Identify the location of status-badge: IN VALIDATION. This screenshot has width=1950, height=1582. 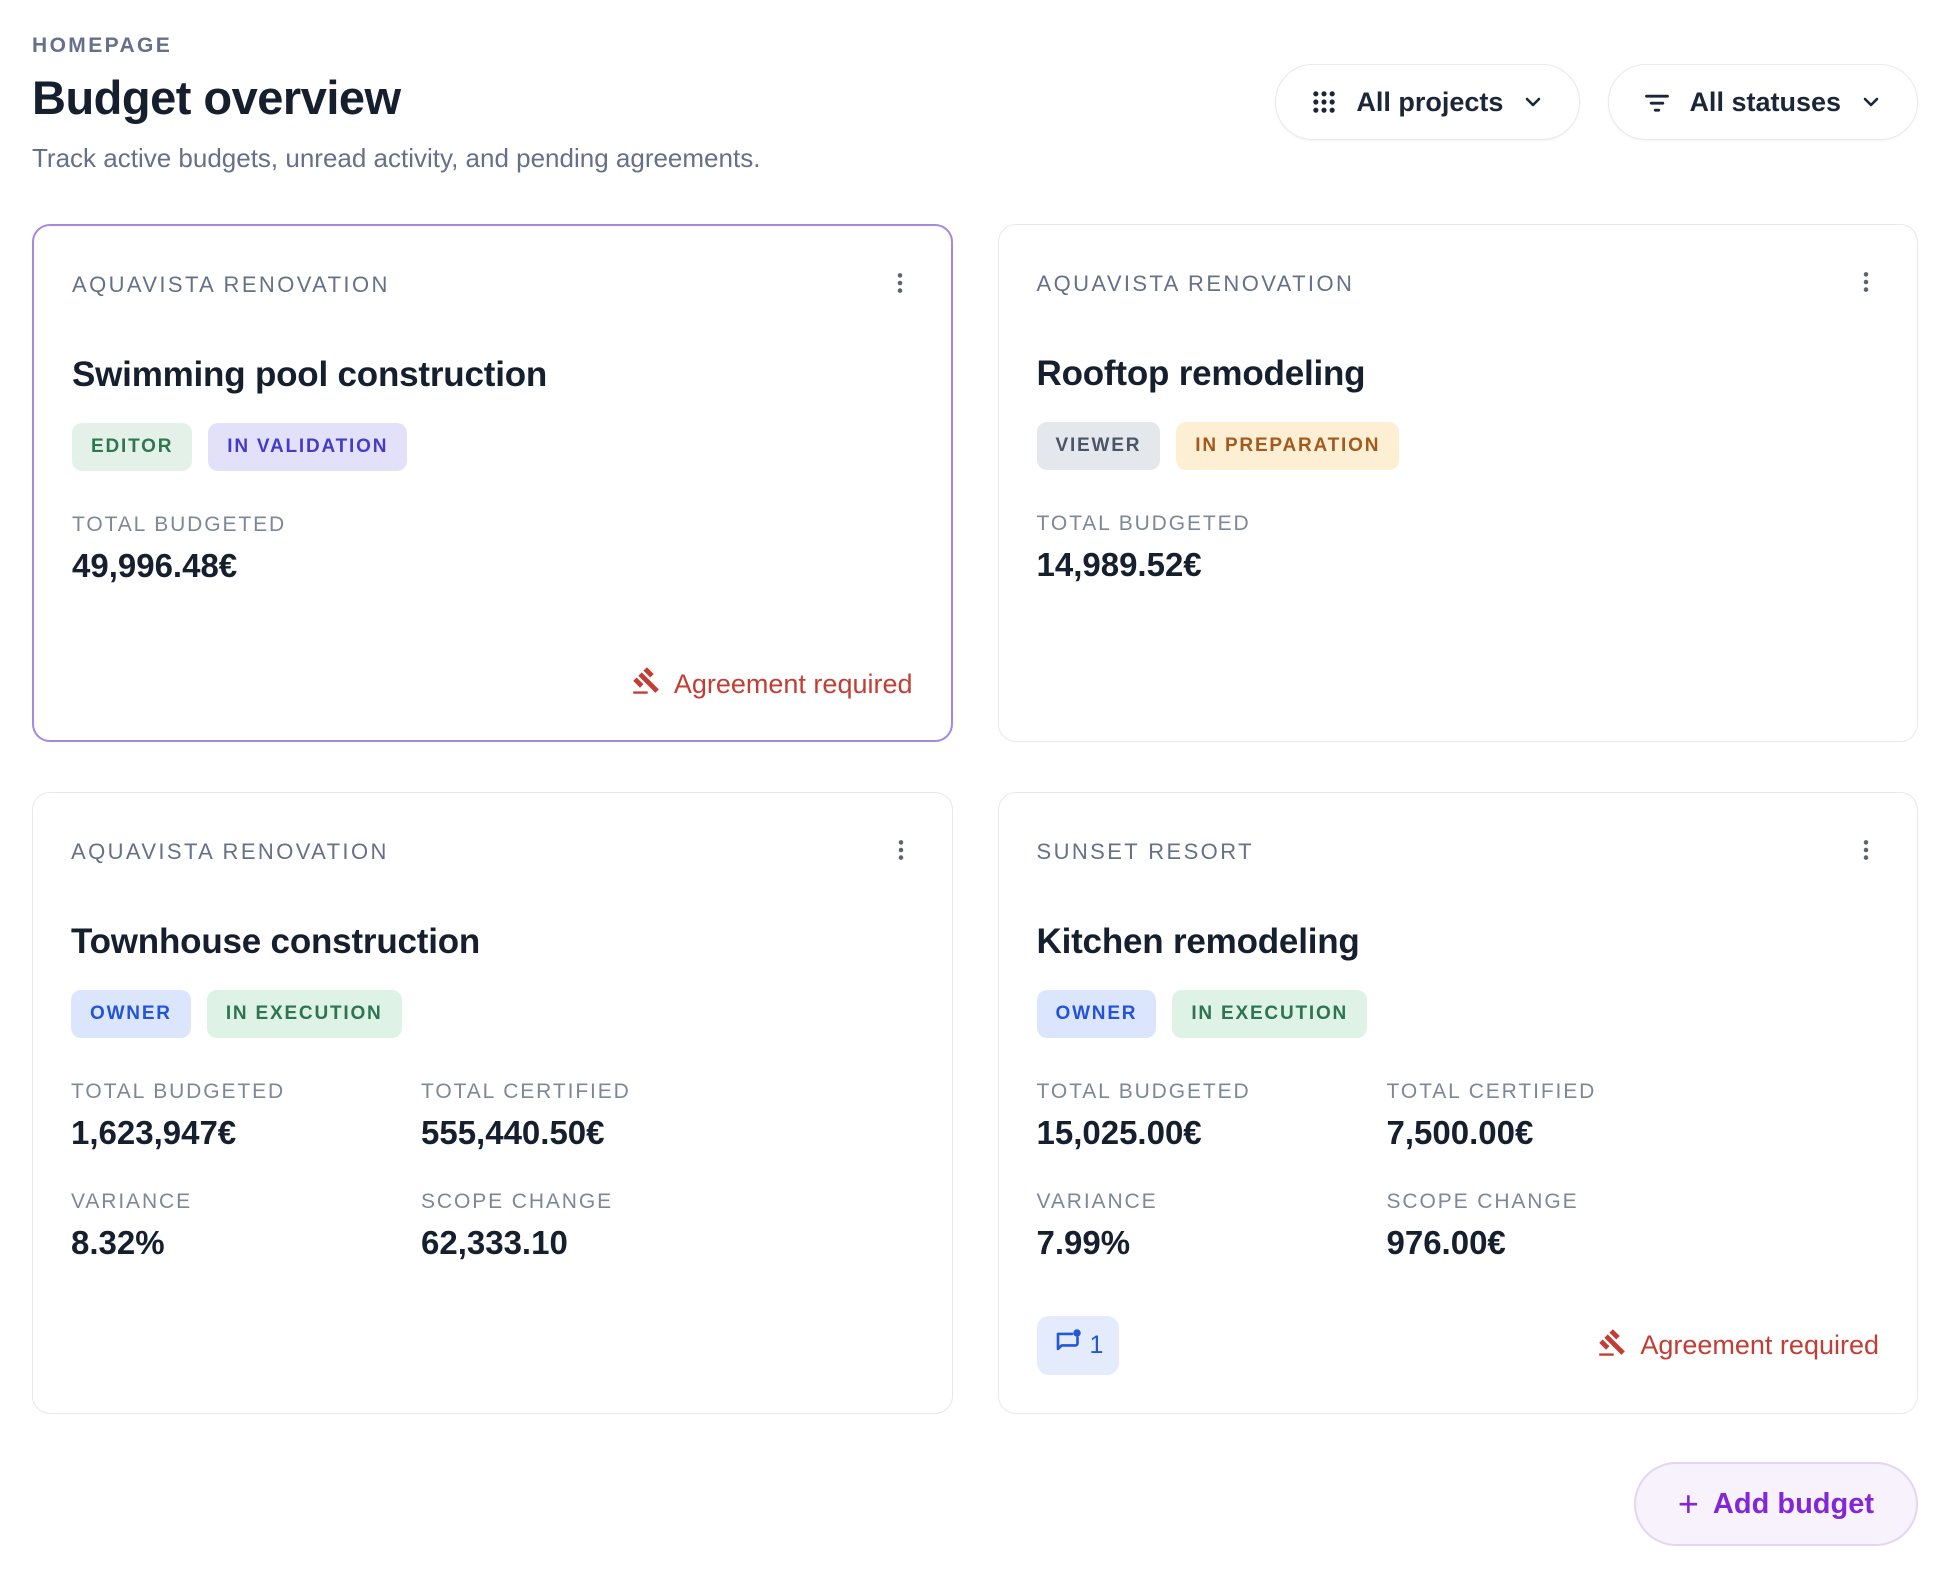
(308, 447).